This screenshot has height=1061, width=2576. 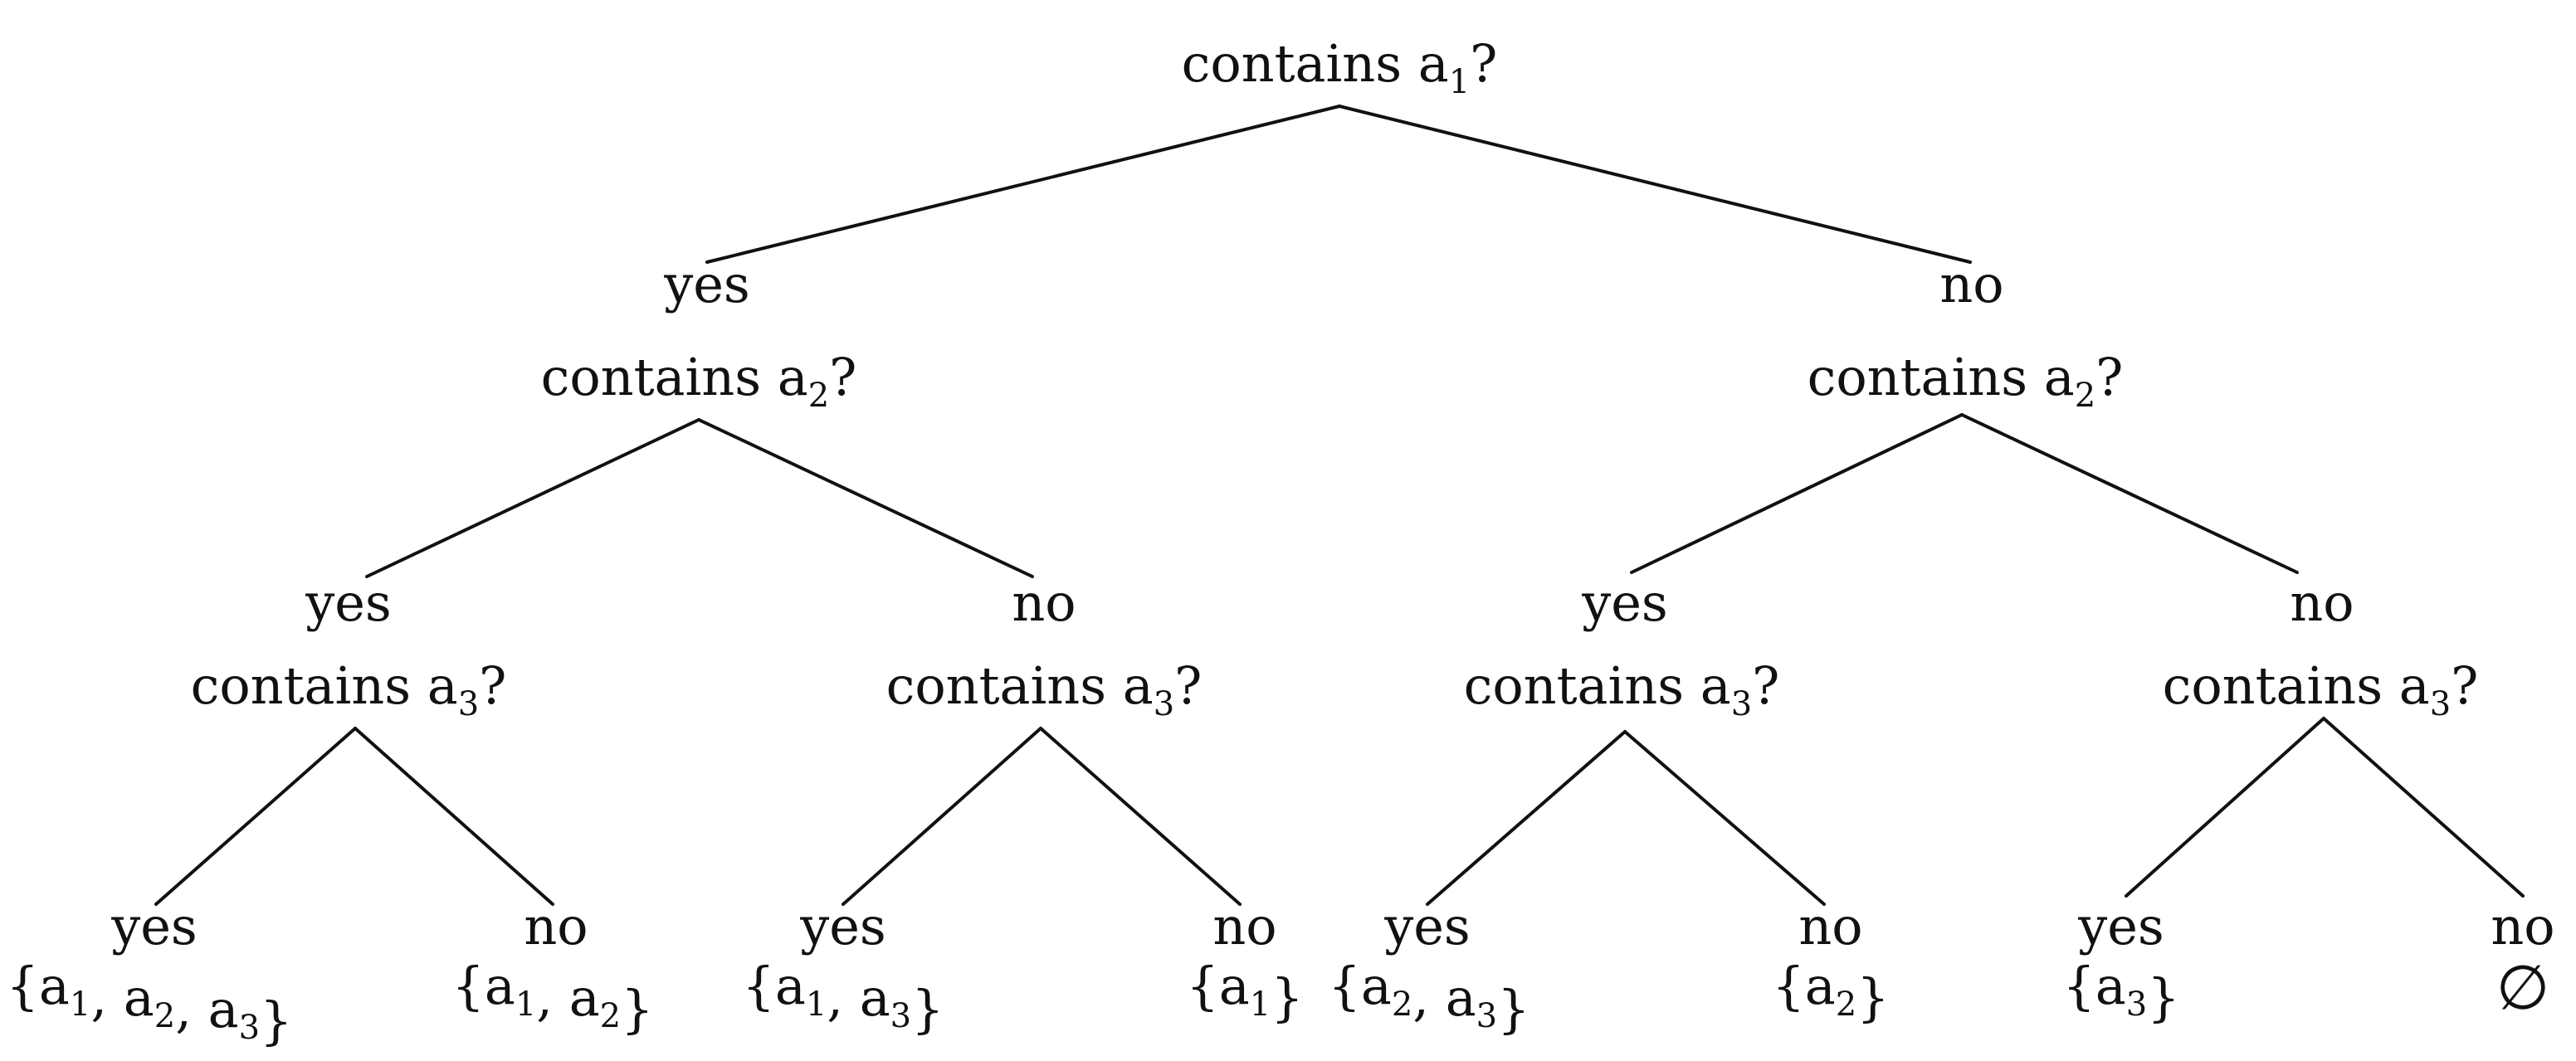 I want to click on edge-ny-no, so click(x=1724, y=818).